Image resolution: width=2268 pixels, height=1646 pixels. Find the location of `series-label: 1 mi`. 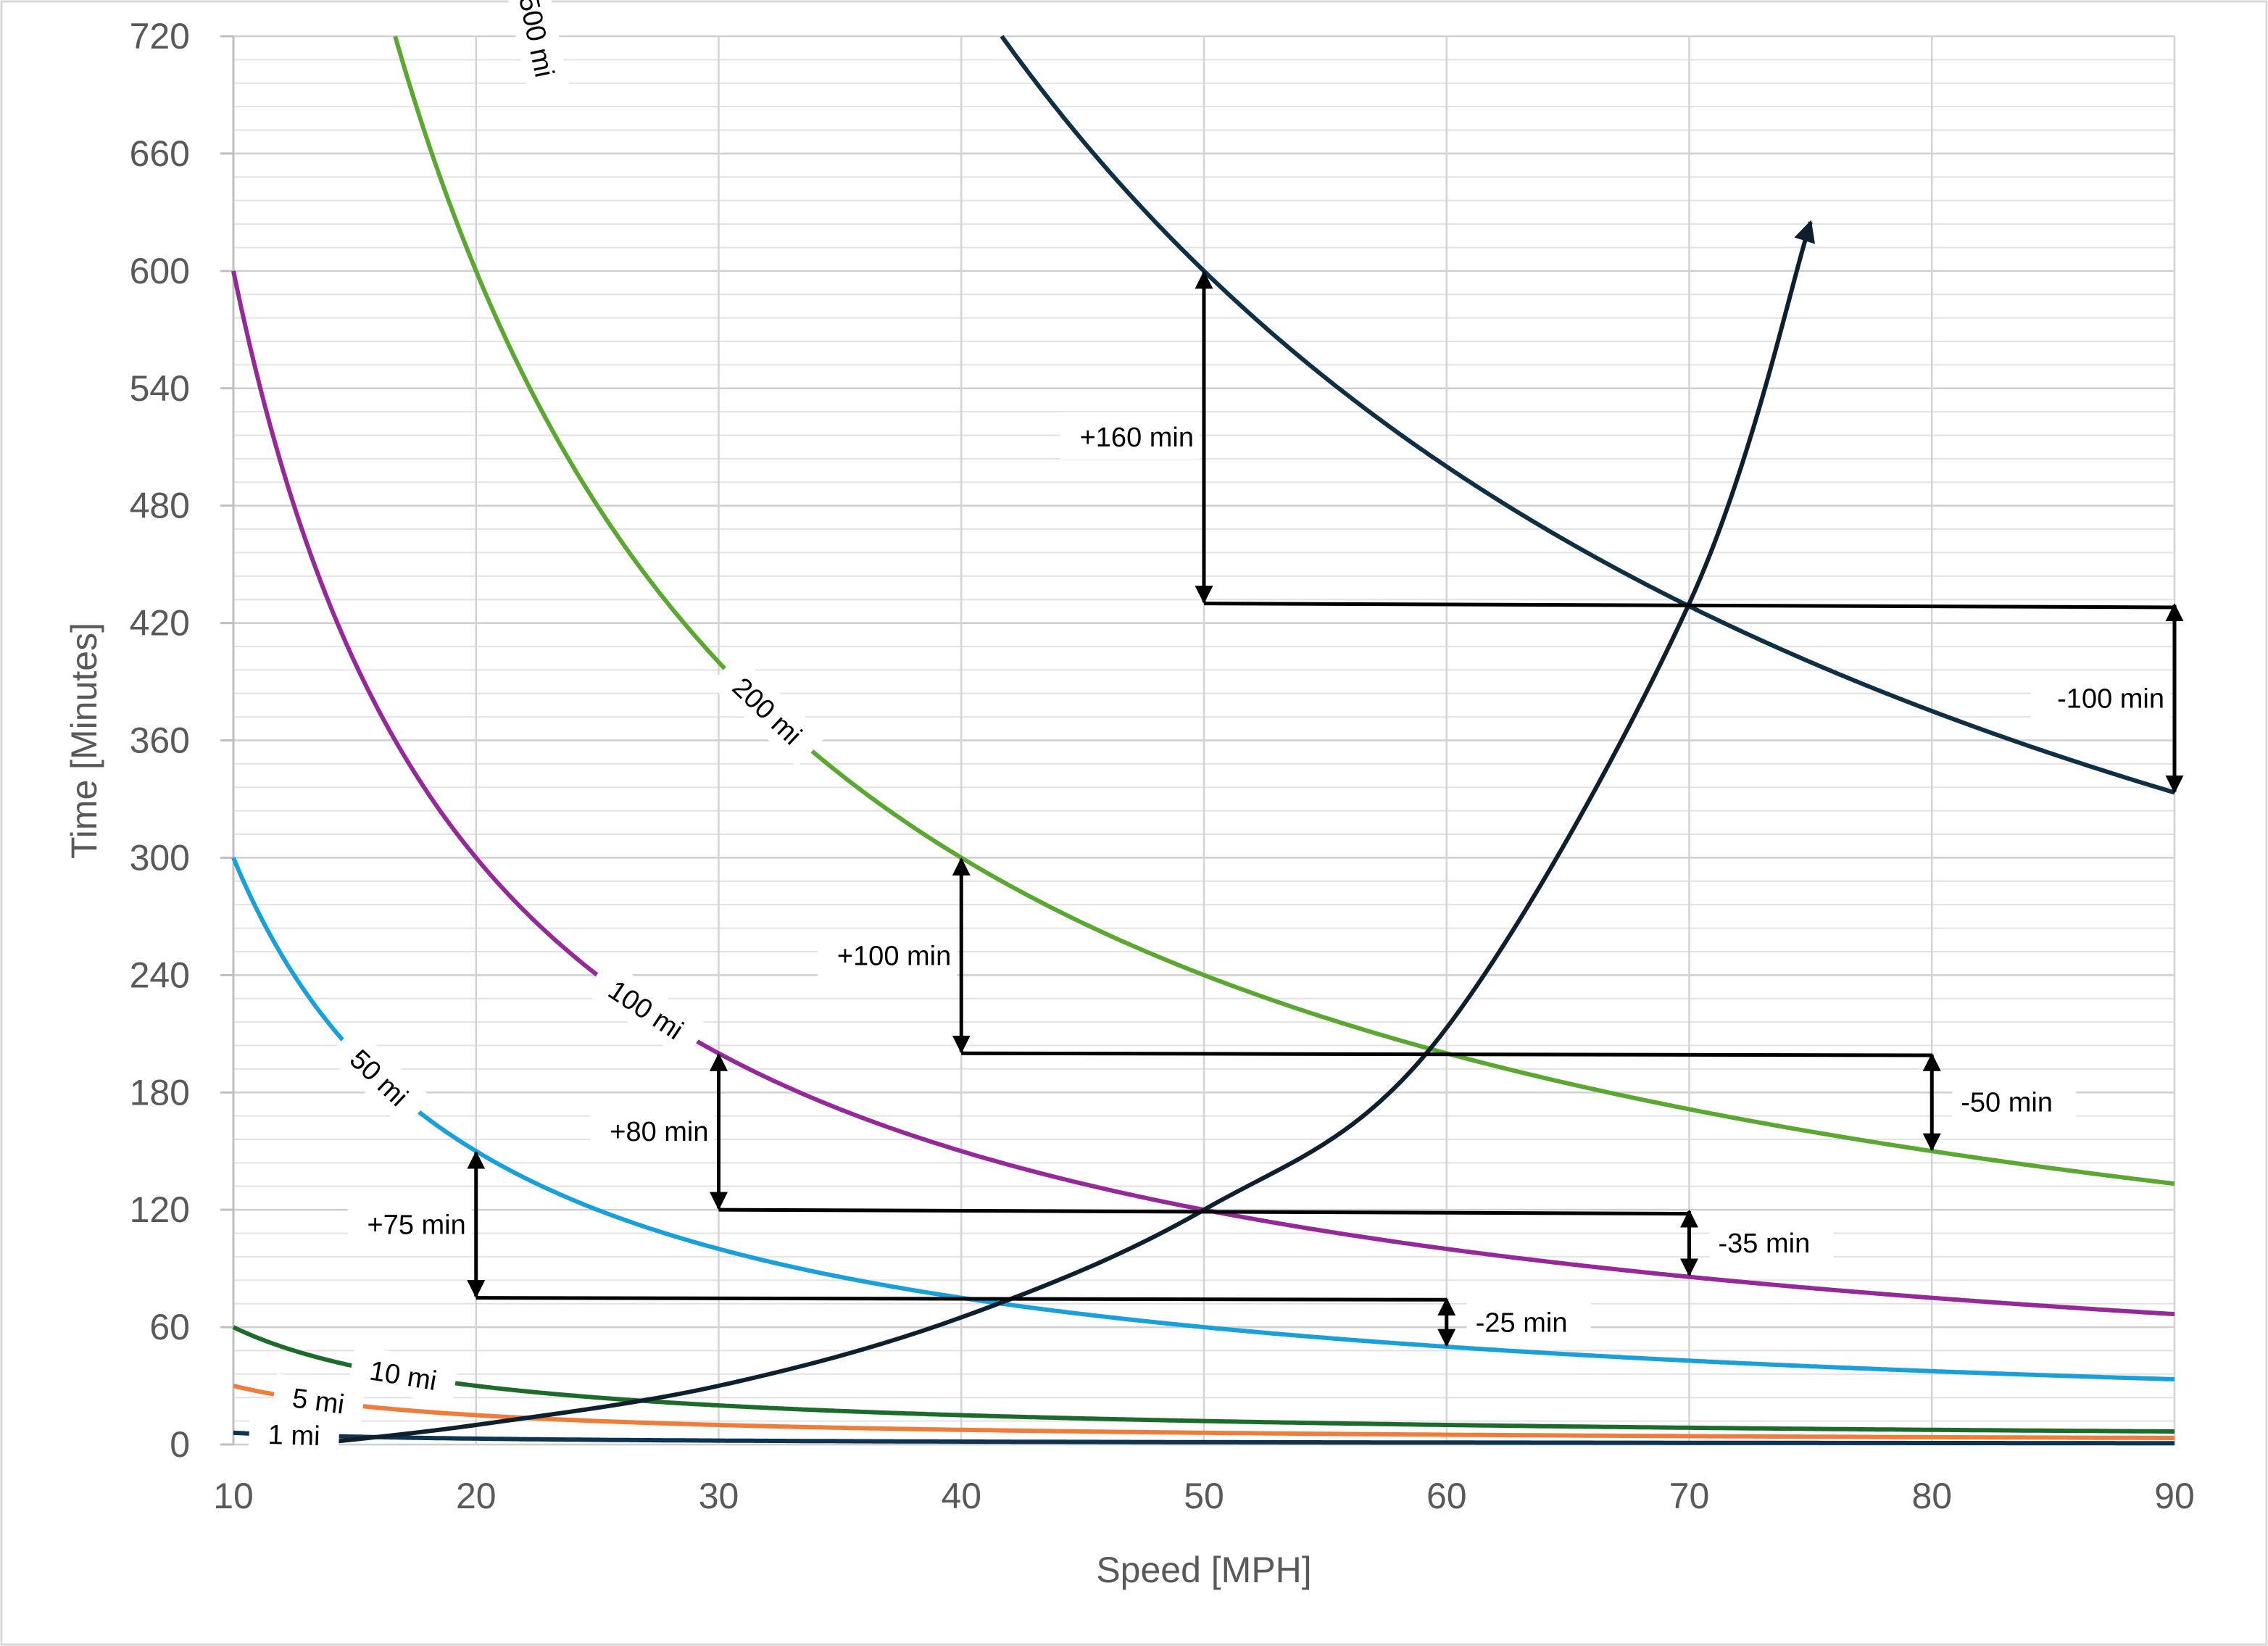

series-label: 1 mi is located at coordinates (293, 1436).